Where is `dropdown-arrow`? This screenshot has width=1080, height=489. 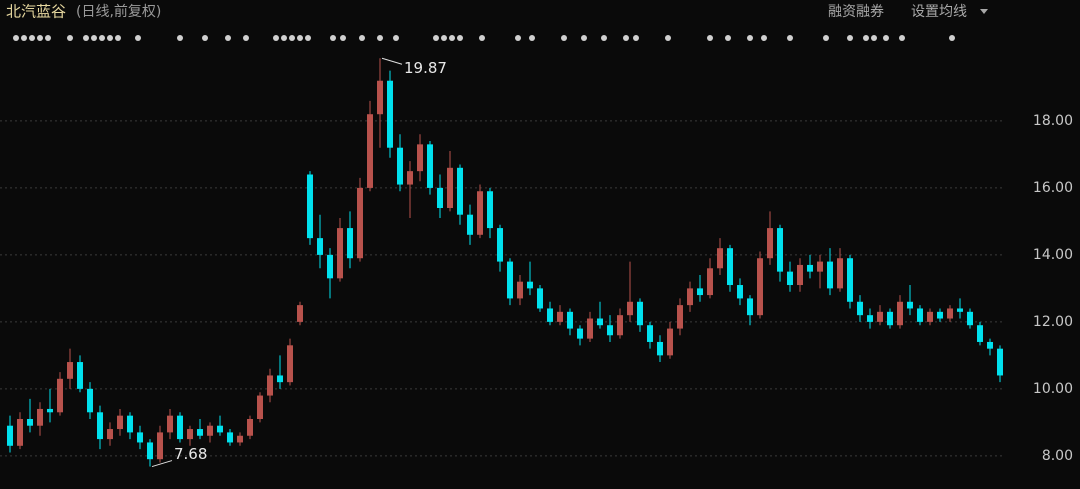 dropdown-arrow is located at coordinates (984, 11).